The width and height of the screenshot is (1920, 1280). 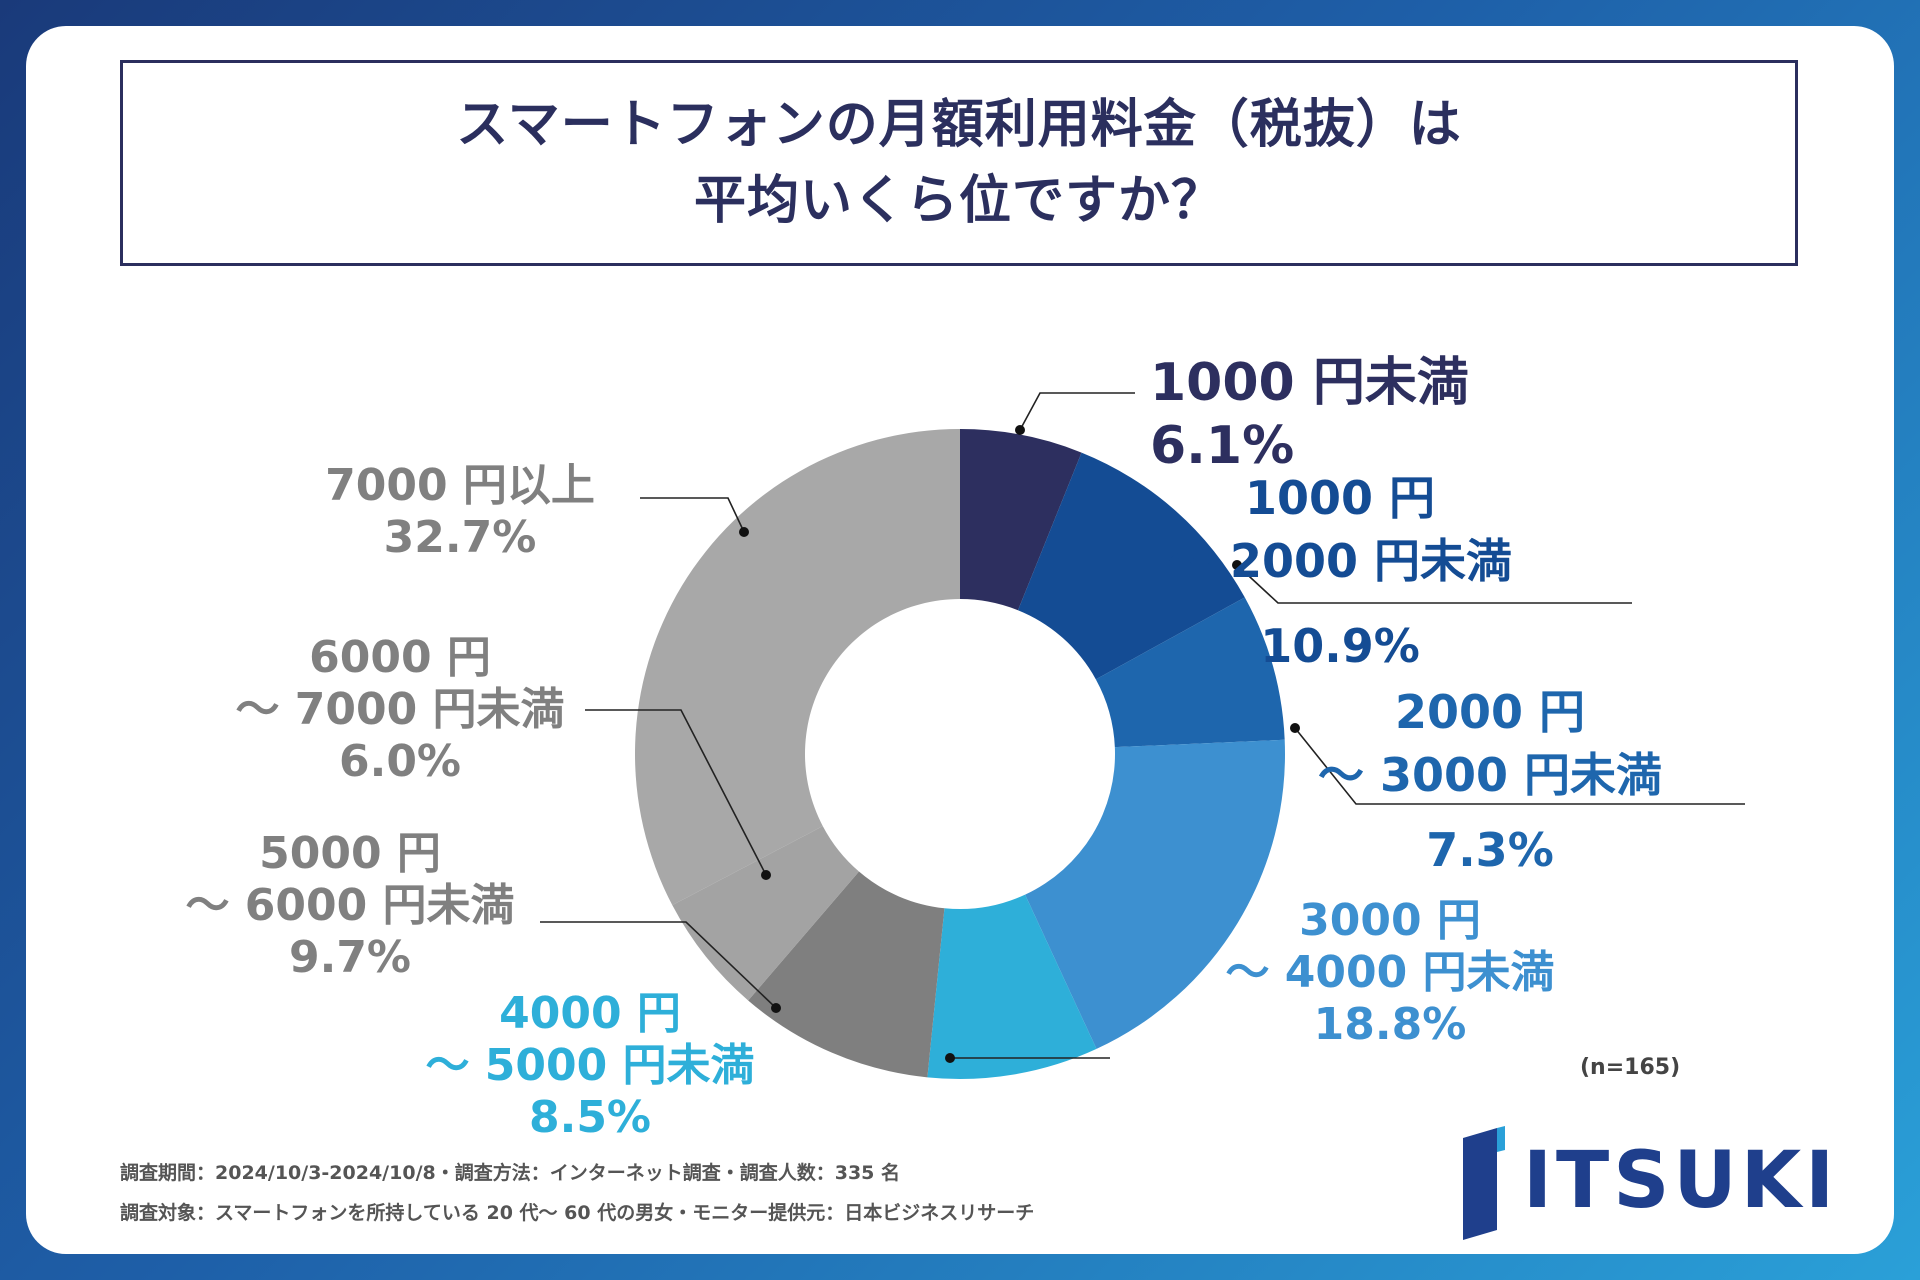 What do you see at coordinates (400, 657) in the screenshot?
I see `data-label-7-line-1: 6000 円` at bounding box center [400, 657].